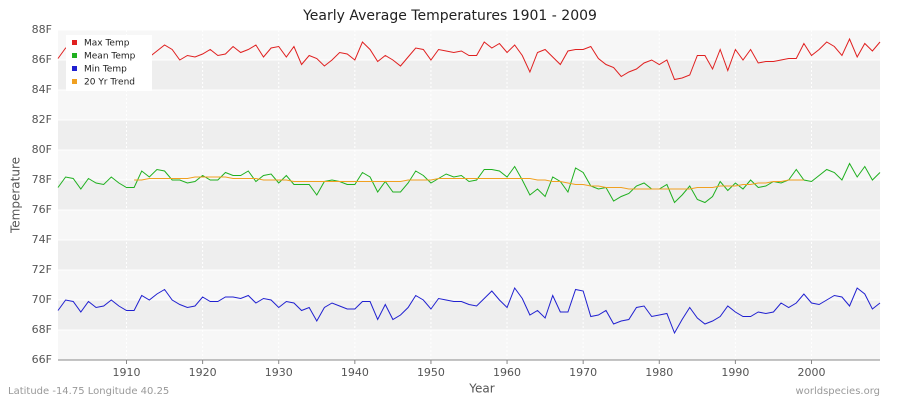  I want to click on y-tick-label: 88F, so click(42, 29).